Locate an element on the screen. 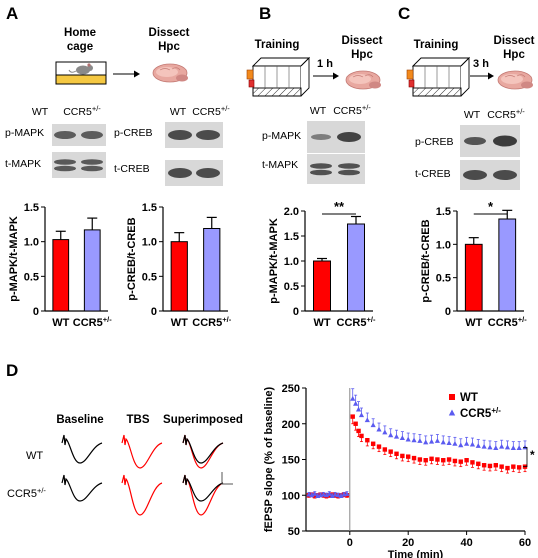 The width and height of the screenshot is (538, 558). y-tick-label: 0 is located at coordinates (36, 312).